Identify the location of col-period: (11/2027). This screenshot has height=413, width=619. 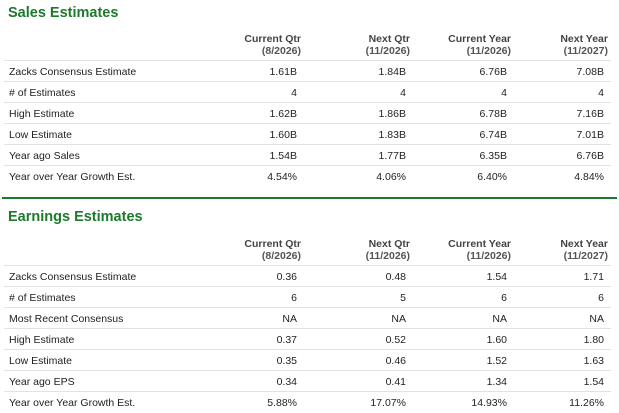
(585, 256).